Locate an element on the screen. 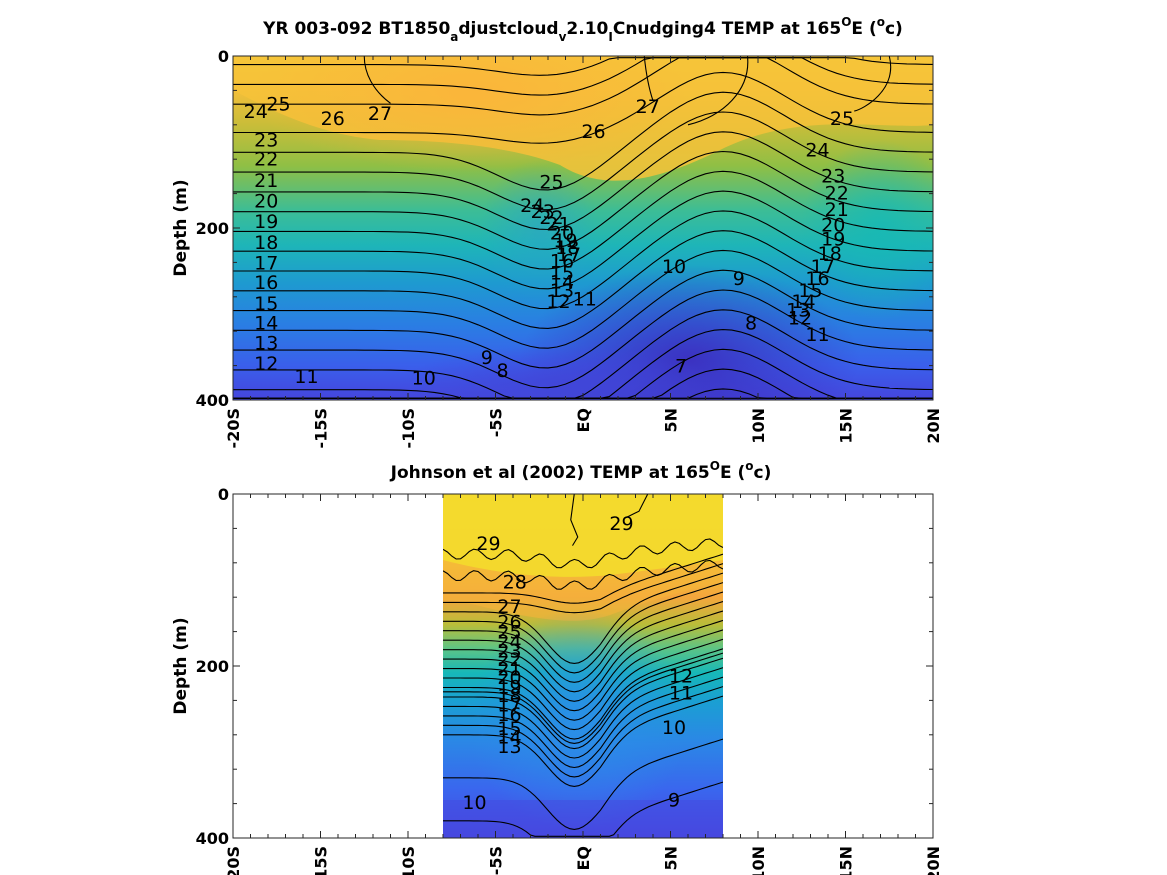 This screenshot has width=1167, height=875. title-part: v is located at coordinates (563, 37).